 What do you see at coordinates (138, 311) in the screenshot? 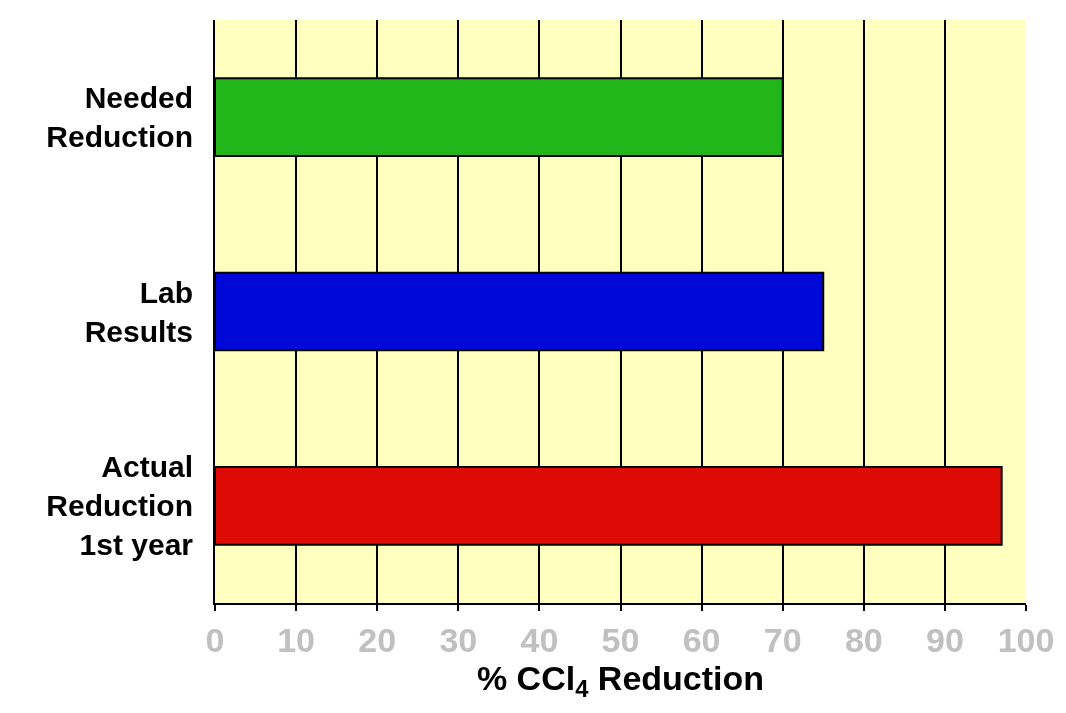
I see `y-tick-label: Lab Results` at bounding box center [138, 311].